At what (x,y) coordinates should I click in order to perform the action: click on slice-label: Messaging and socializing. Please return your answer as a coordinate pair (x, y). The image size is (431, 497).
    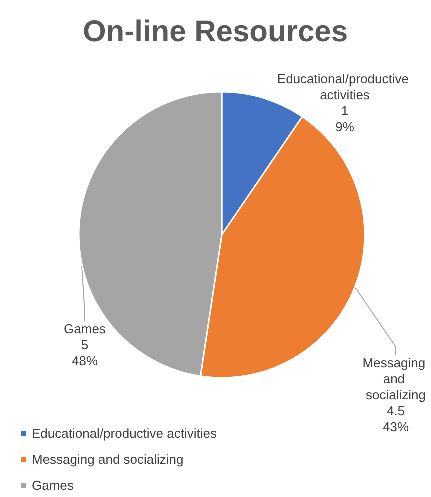
    Looking at the image, I should click on (396, 379).